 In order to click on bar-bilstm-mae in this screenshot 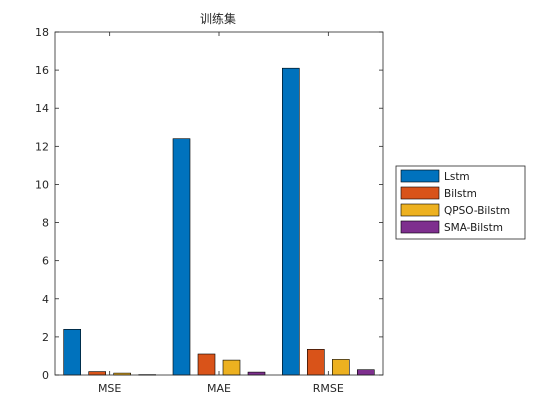, I will do `click(206, 364)`.